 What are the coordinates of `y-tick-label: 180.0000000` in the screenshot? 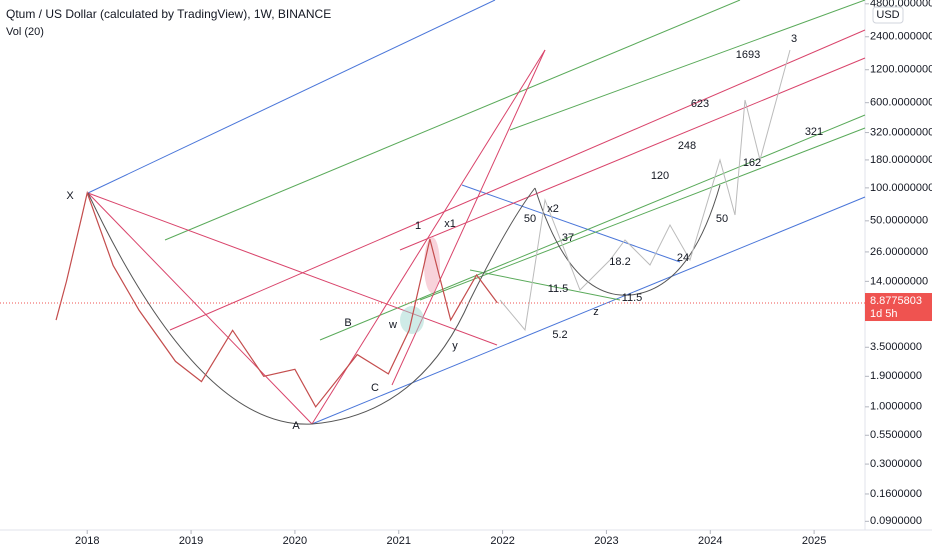 It's located at (901, 160).